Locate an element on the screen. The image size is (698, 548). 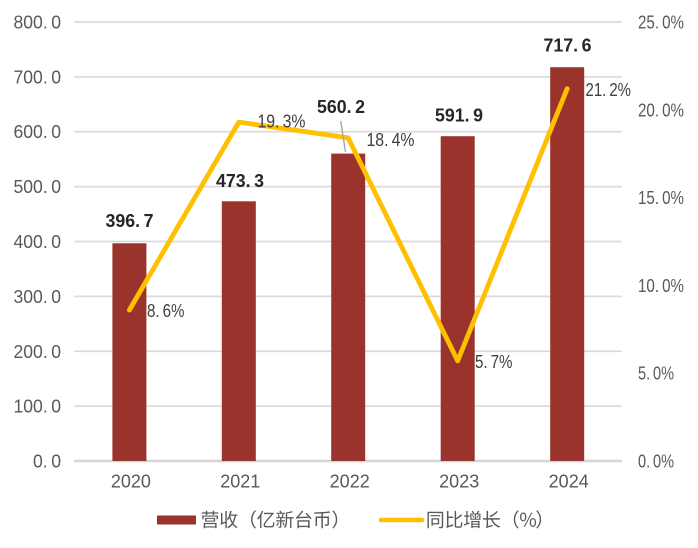
svg-text: 717. 6 is located at coordinates (568, 46).